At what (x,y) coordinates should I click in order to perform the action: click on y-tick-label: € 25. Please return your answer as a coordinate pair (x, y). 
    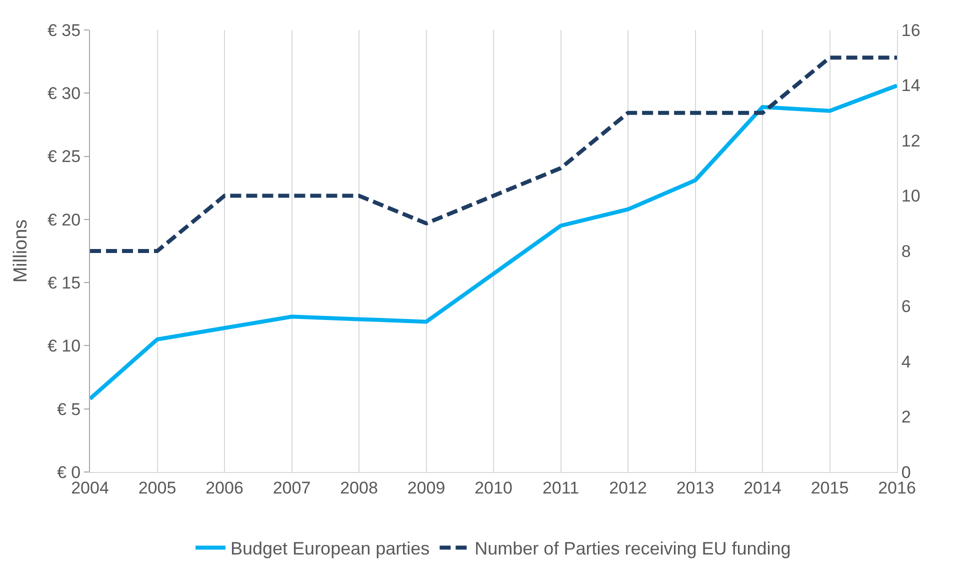
    Looking at the image, I should click on (64, 156).